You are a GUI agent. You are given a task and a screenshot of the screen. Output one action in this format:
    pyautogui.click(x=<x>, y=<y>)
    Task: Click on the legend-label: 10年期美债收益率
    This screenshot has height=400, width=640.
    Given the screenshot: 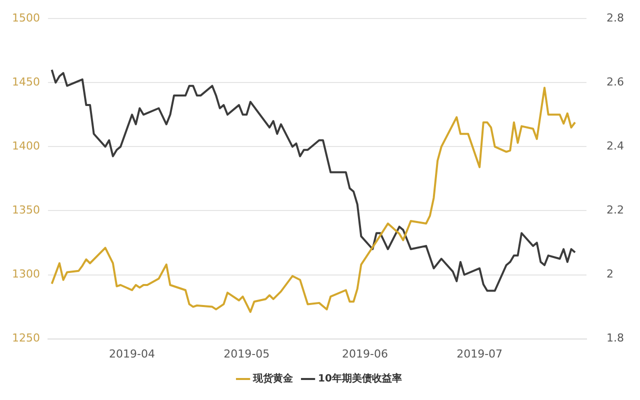 What is the action you would take?
    pyautogui.click(x=360, y=378)
    